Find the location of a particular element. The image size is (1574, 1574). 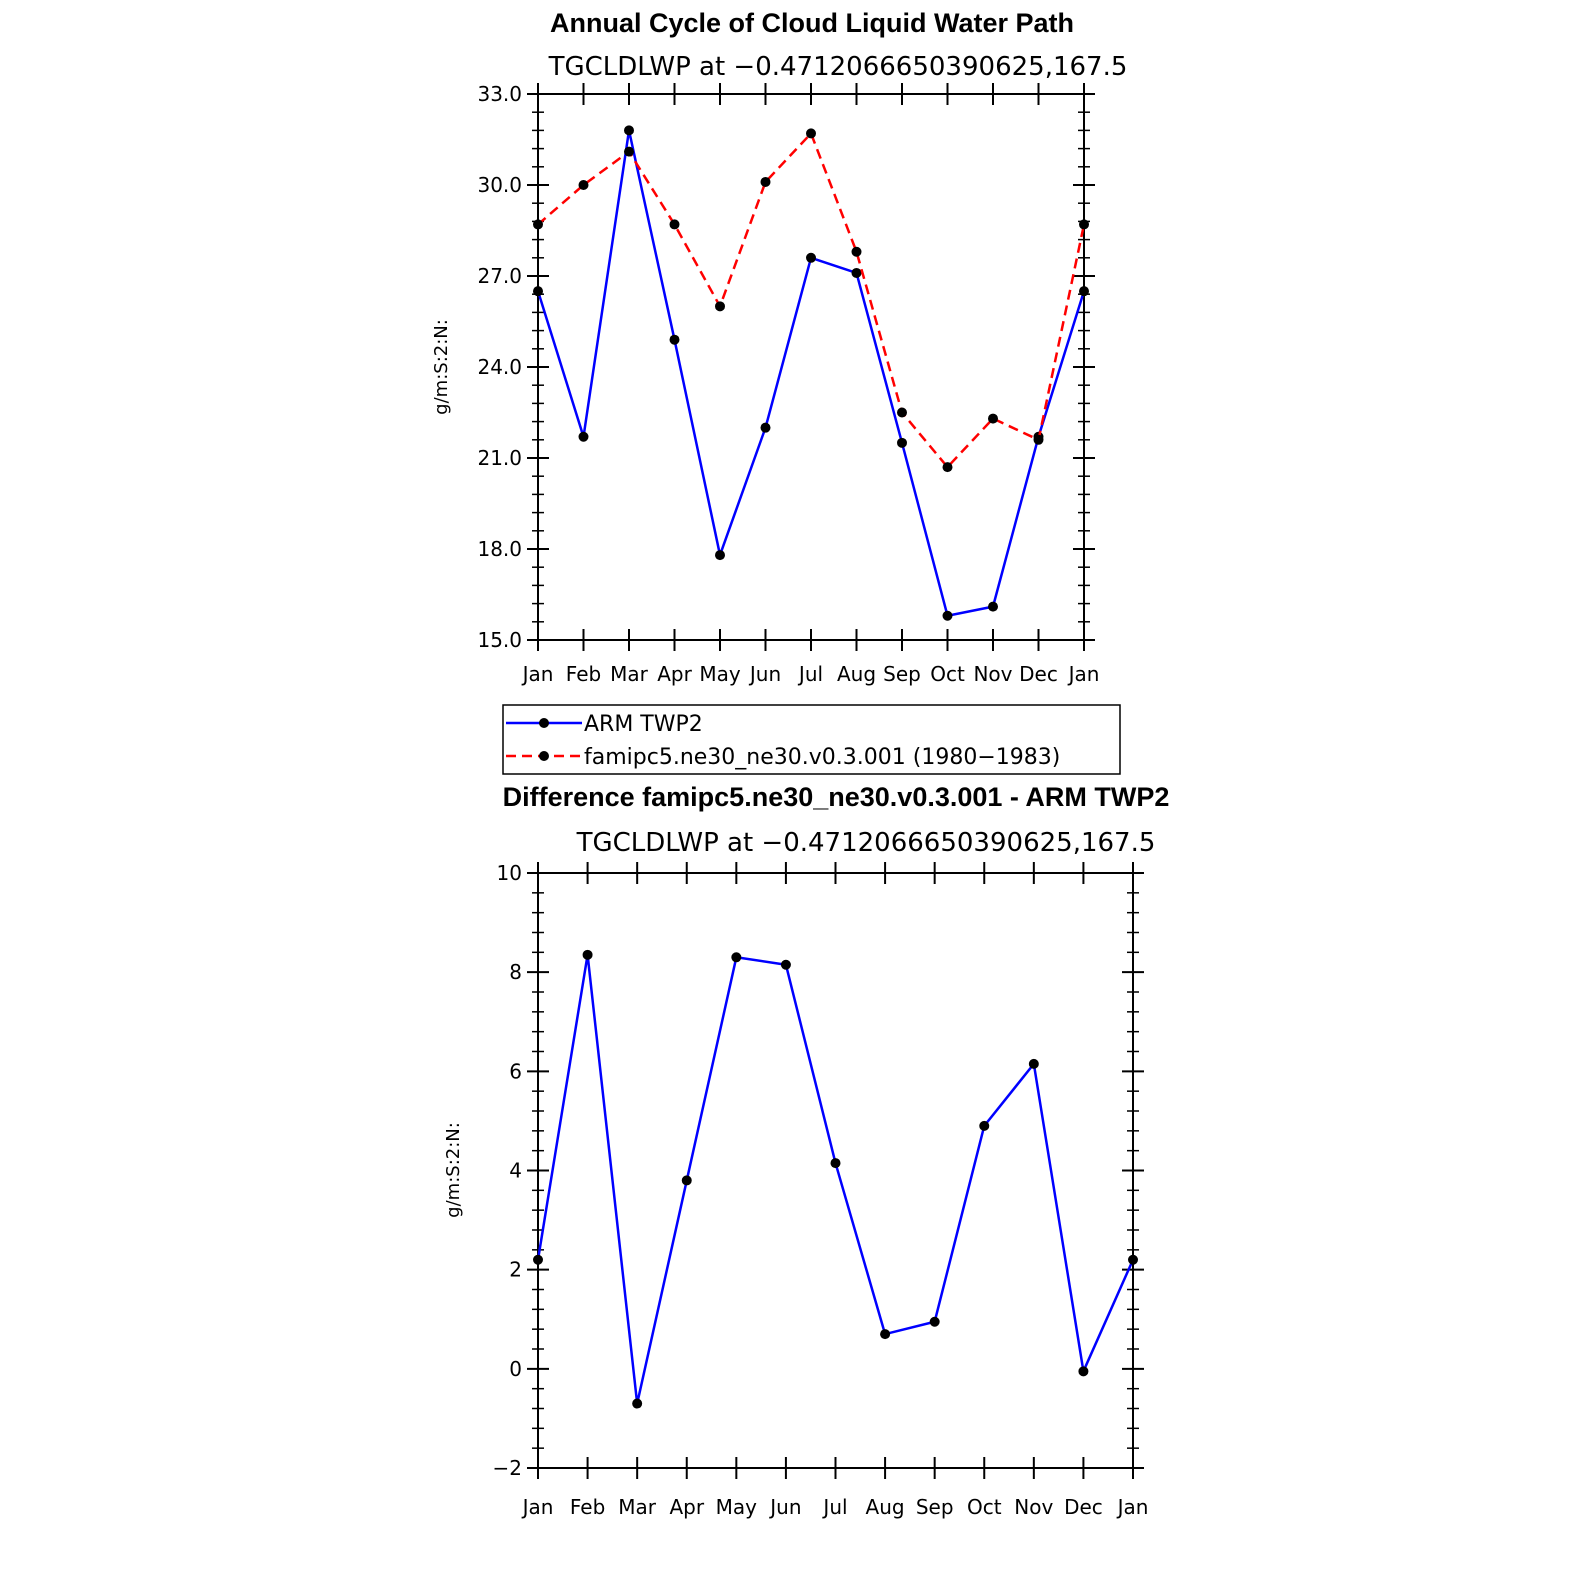

chart2-x-tick-label: Sep is located at coordinates (935, 1507).